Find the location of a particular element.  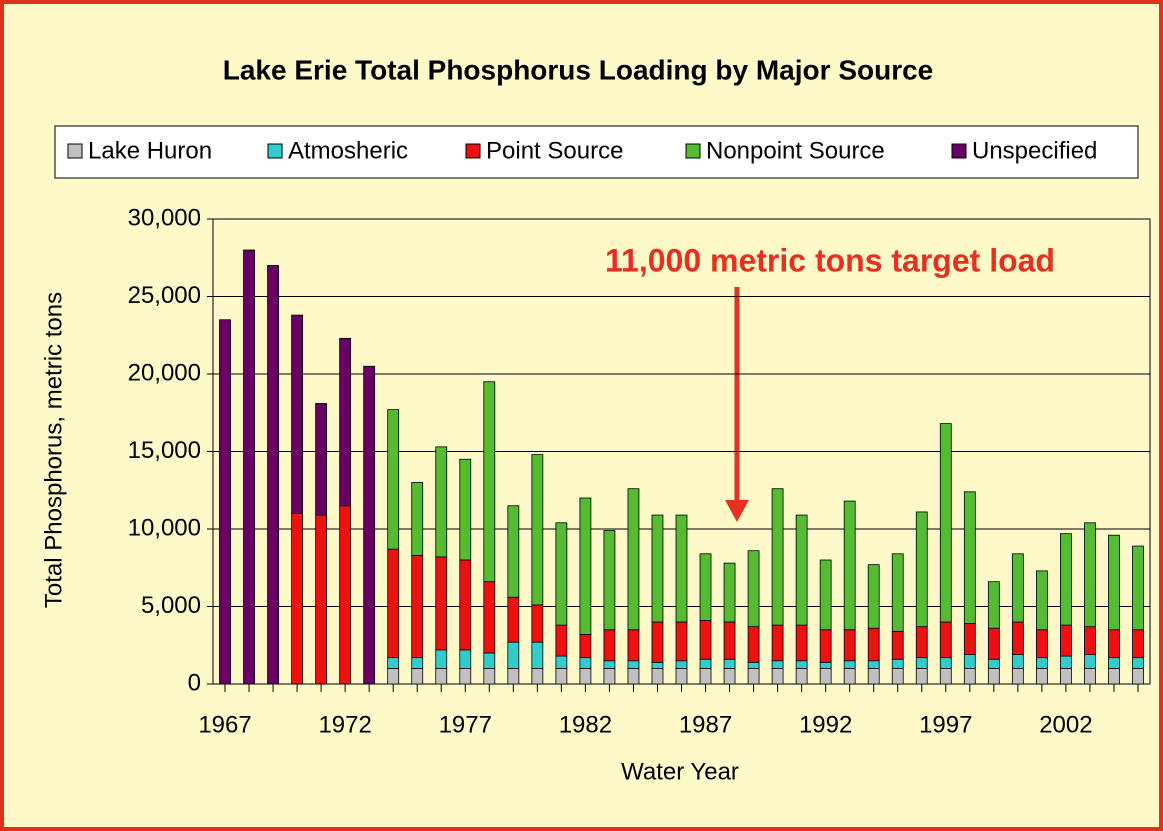

x-tick-label: 1977 is located at coordinates (465, 724).